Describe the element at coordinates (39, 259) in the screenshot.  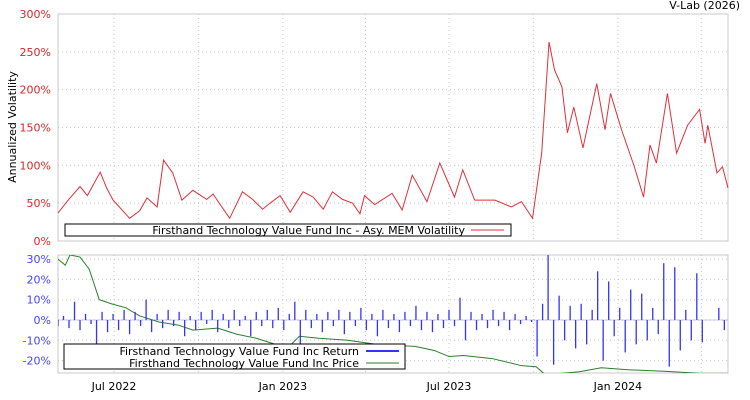
I see `bottom-y-tick-label: 30%` at that location.